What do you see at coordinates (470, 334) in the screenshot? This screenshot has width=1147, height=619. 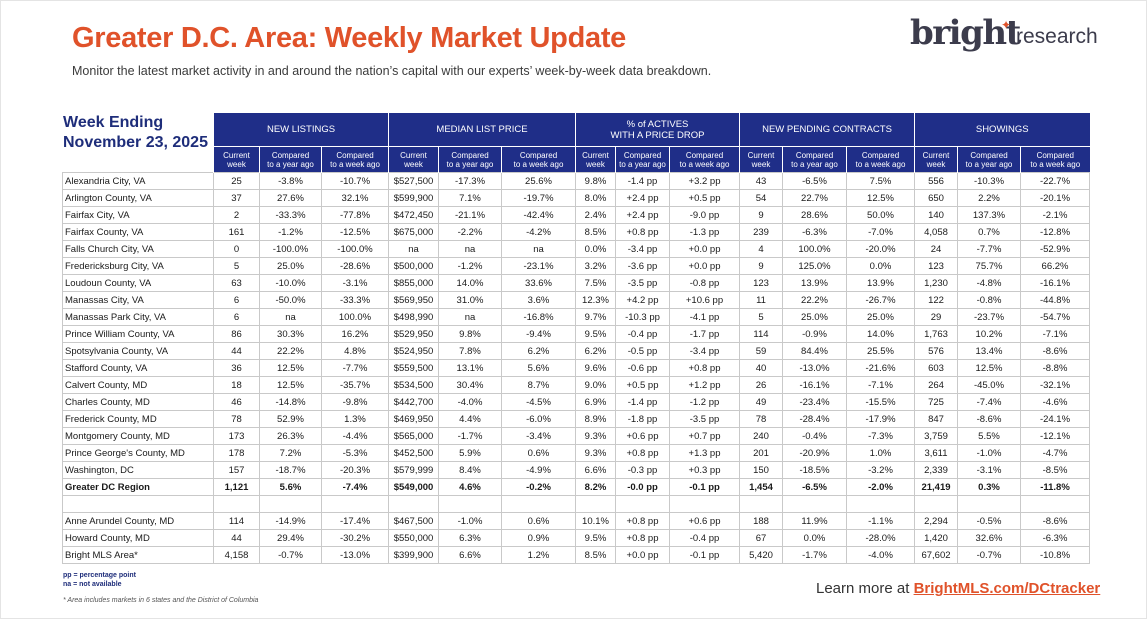 I see `table-cell: 9.8%` at bounding box center [470, 334].